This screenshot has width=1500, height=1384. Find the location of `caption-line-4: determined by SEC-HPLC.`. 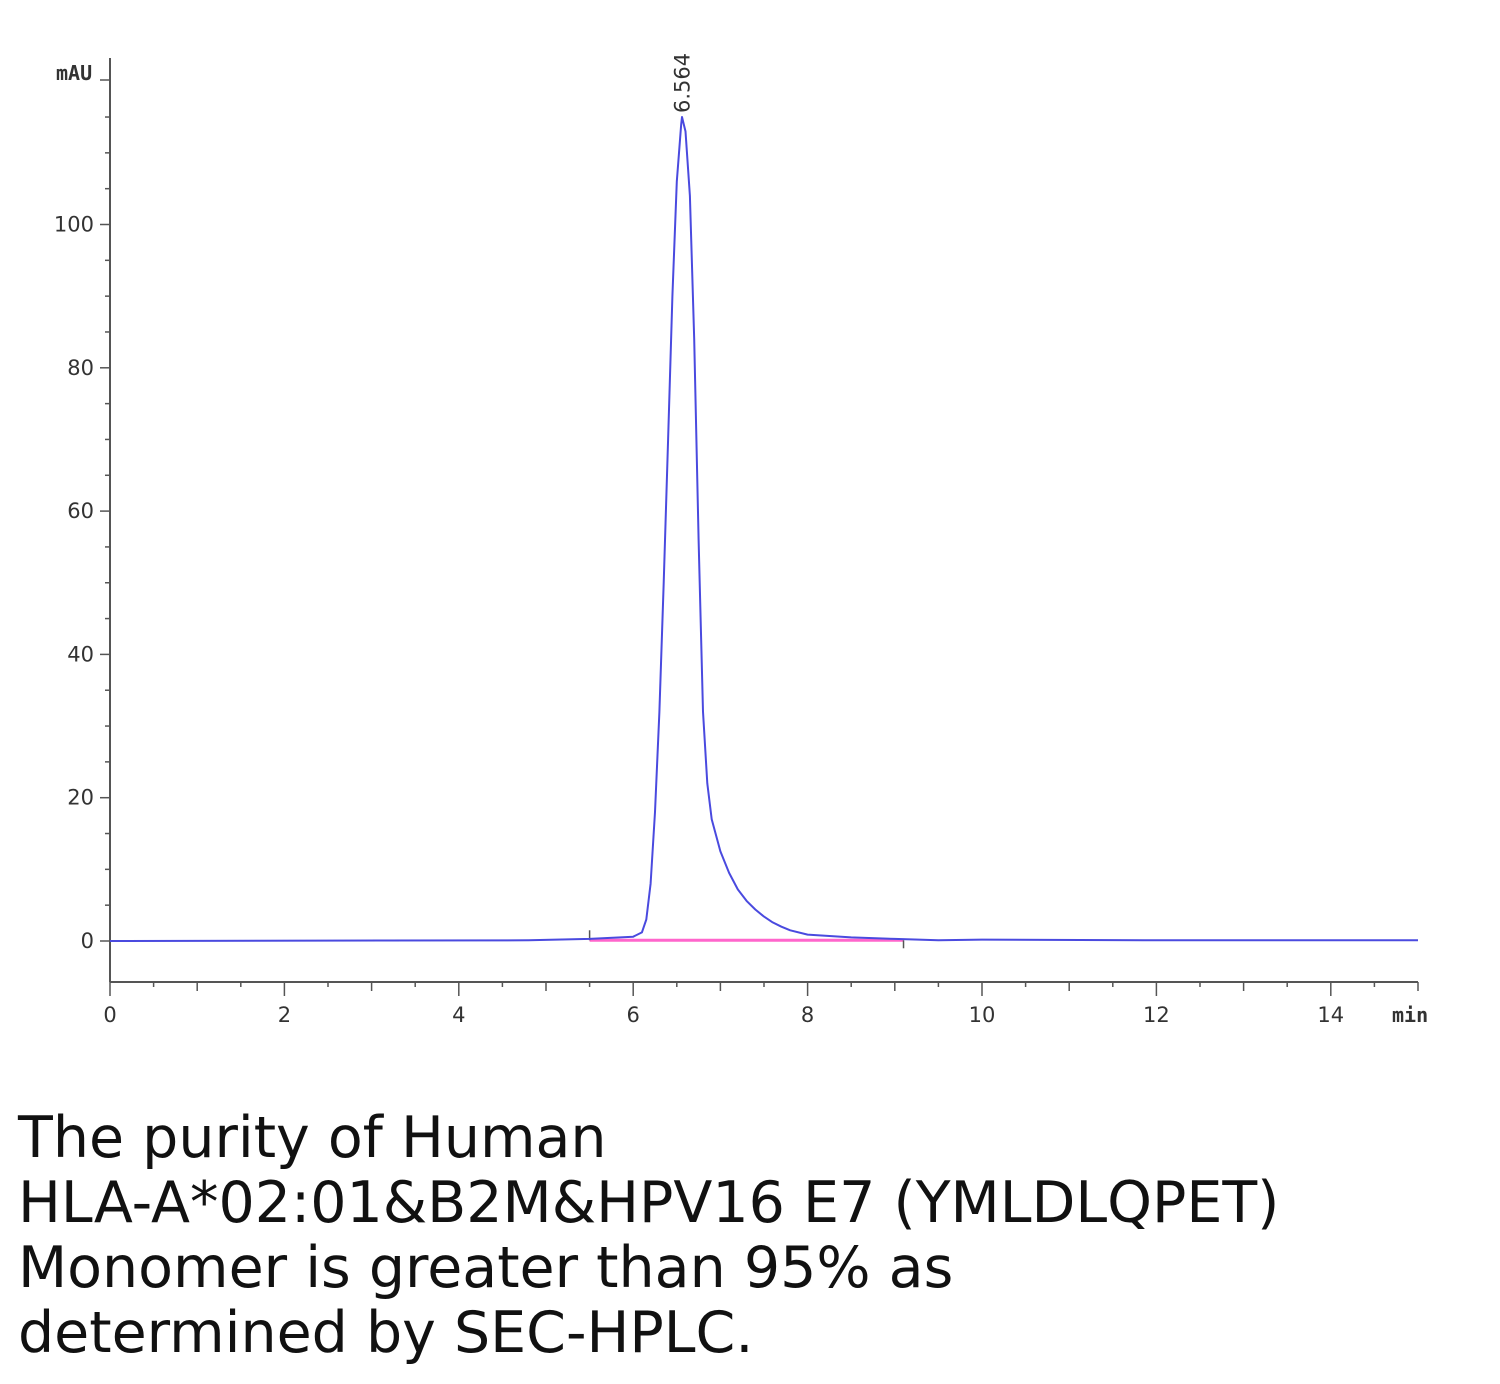

caption-line-4: determined by SEC-HPLC. is located at coordinates (386, 1333).